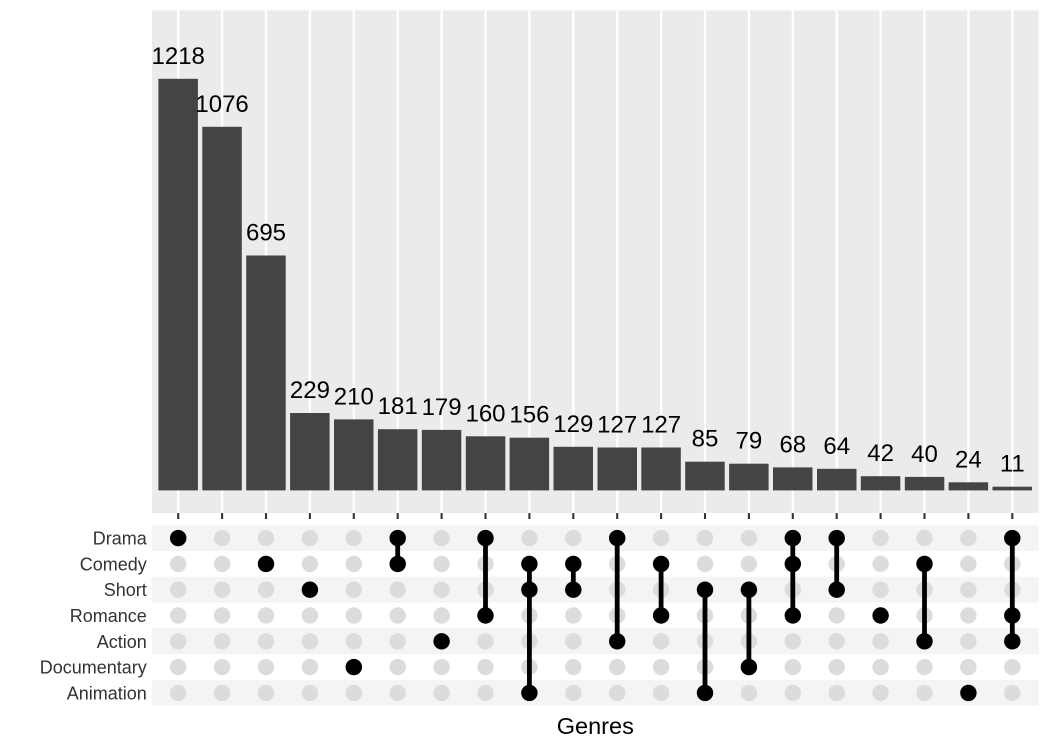 This screenshot has height=755, width=1050. I want to click on svg-text: 64, so click(836, 446).